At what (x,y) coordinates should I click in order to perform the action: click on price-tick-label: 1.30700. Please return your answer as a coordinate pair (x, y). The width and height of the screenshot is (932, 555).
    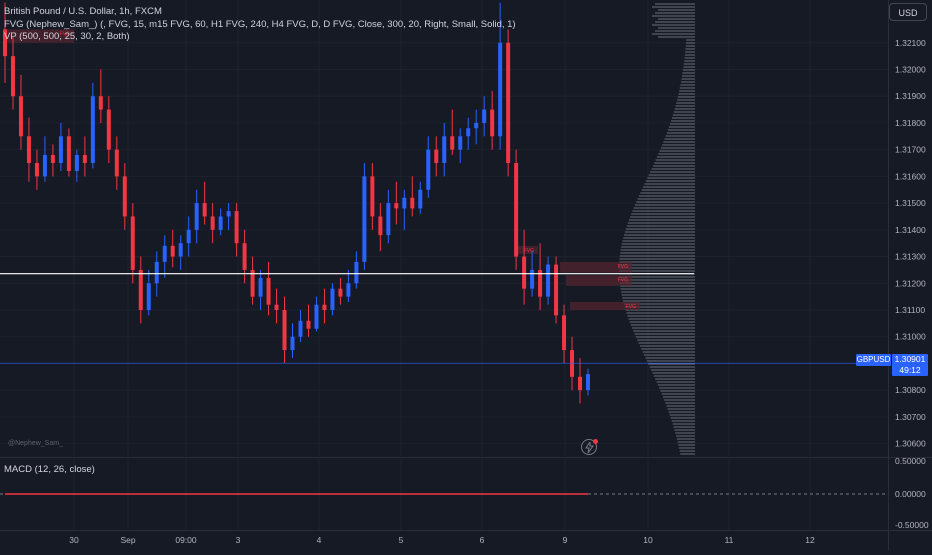
    Looking at the image, I should click on (910, 417).